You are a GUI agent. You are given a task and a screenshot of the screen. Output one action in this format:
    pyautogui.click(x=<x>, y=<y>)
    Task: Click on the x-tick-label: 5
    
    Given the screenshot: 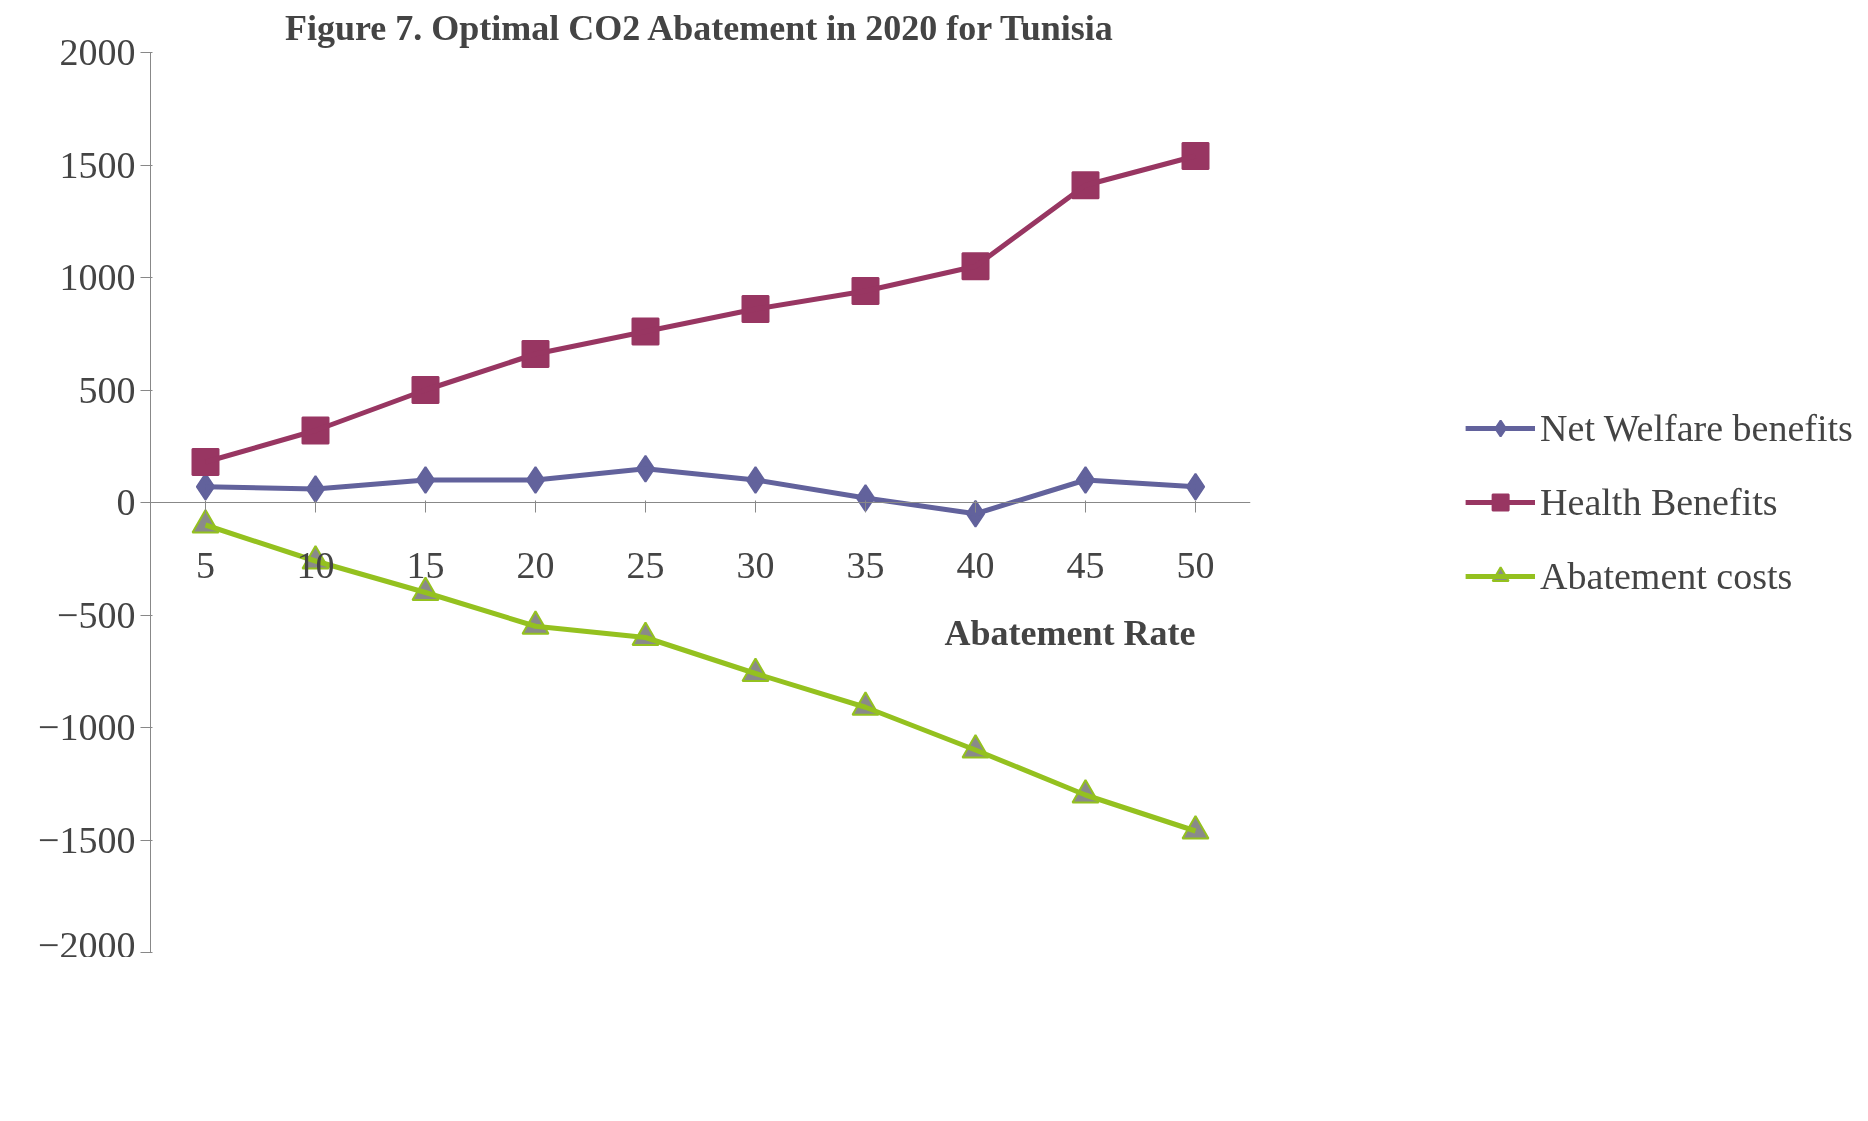 What is the action you would take?
    pyautogui.click(x=205, y=564)
    